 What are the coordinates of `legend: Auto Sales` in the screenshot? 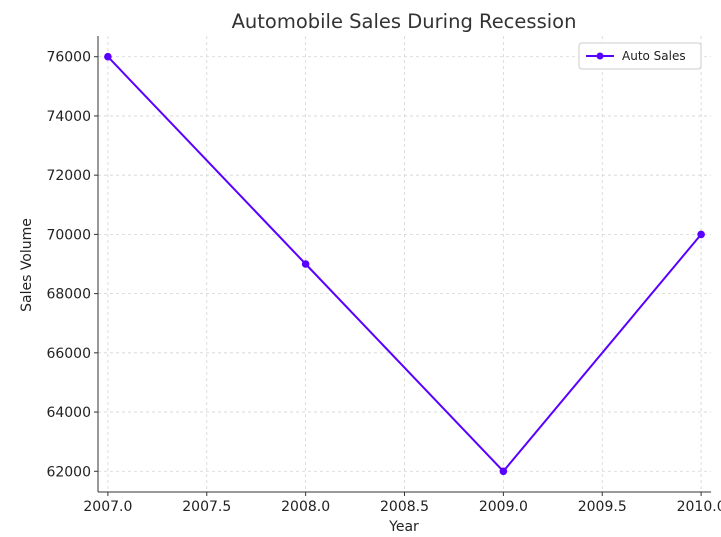 It's located at (640, 56).